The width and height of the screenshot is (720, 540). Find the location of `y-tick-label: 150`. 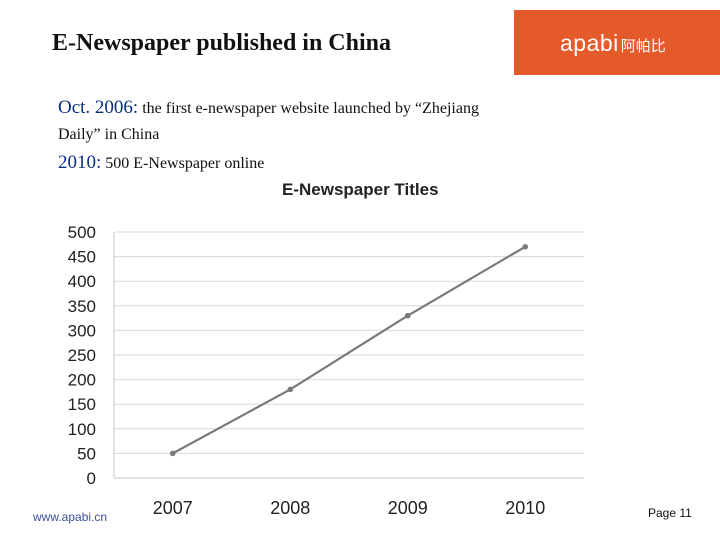

y-tick-label: 150 is located at coordinates (82, 404).